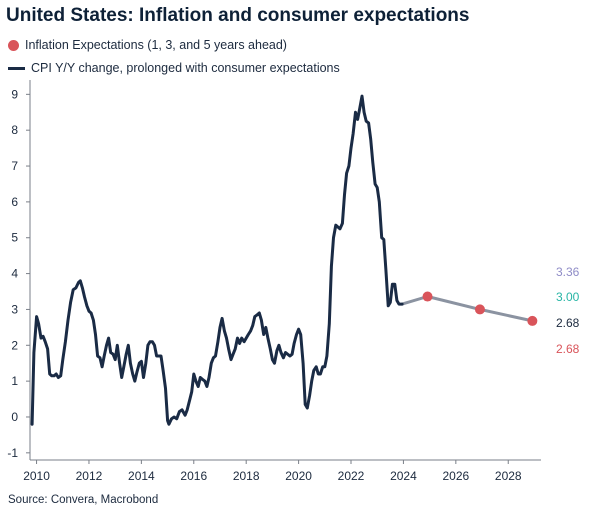 Image resolution: width=592 pixels, height=520 pixels. What do you see at coordinates (403, 476) in the screenshot?
I see `x-tick-label: 2024` at bounding box center [403, 476].